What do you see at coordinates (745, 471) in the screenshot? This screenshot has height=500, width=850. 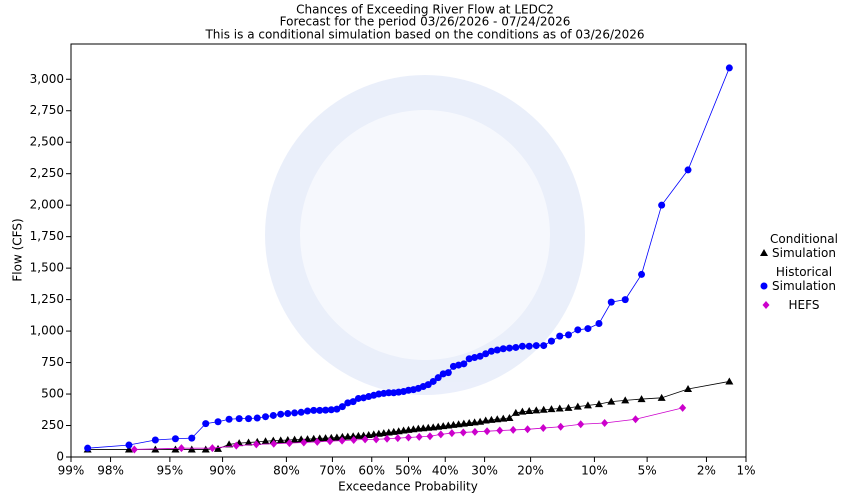 I see `x-tick-label: 1%` at bounding box center [745, 471].